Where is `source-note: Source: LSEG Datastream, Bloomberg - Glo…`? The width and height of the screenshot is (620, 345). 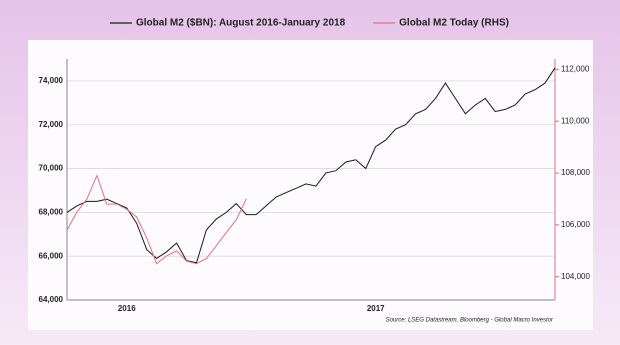 source-note: Source: LSEG Datastream, Bloomberg - Glo… is located at coordinates (470, 321).